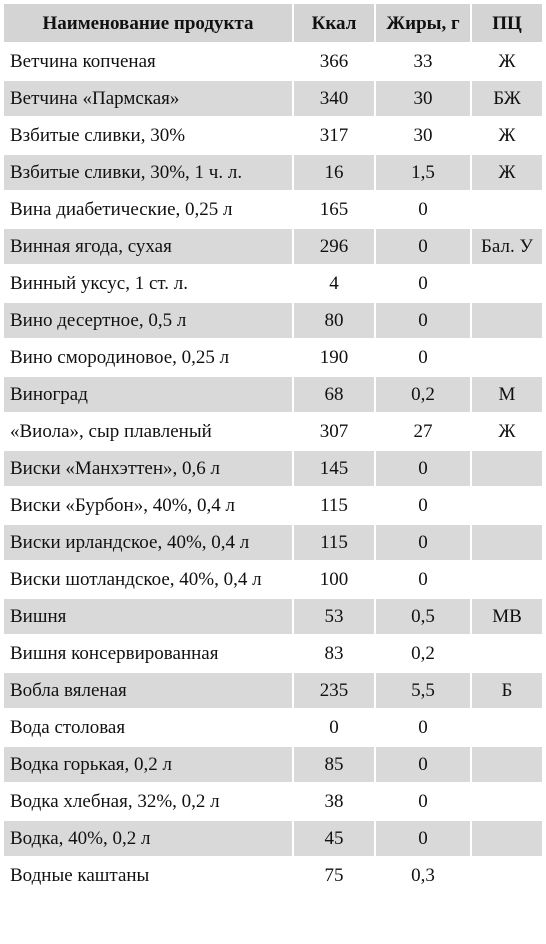 The image size is (546, 944). Describe the element at coordinates (273, 727) in the screenshot. I see `table-row: Вода столовая 0 0` at that location.